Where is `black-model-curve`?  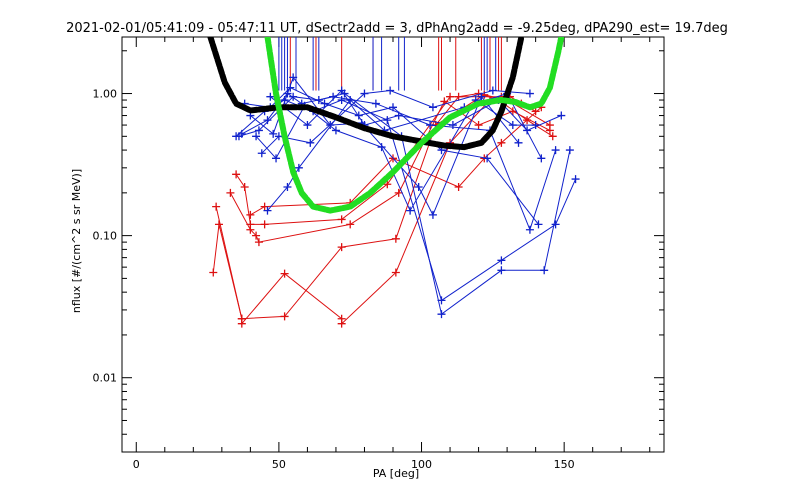
black-model-curve is located at coordinates (366, 94).